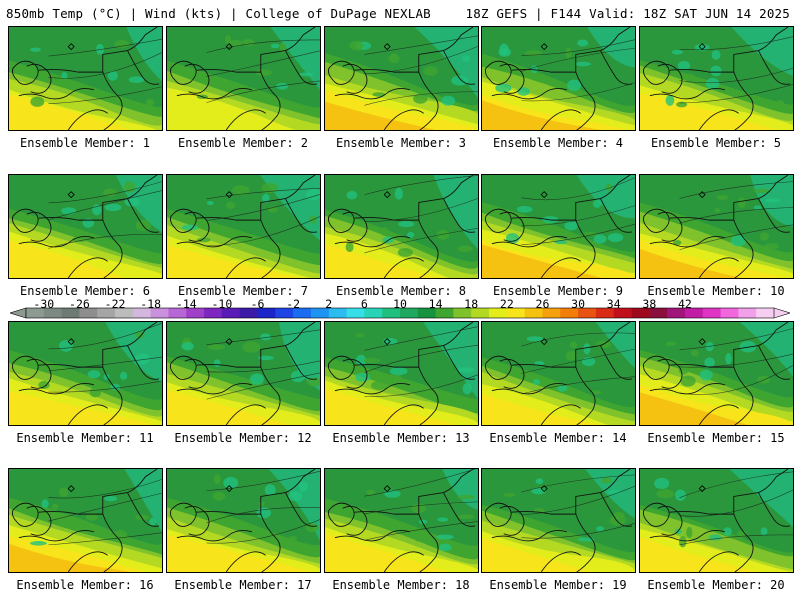 The height and width of the screenshot is (600, 800). Describe the element at coordinates (471, 304) in the screenshot. I see `colorbar-tick-label: 18` at that location.